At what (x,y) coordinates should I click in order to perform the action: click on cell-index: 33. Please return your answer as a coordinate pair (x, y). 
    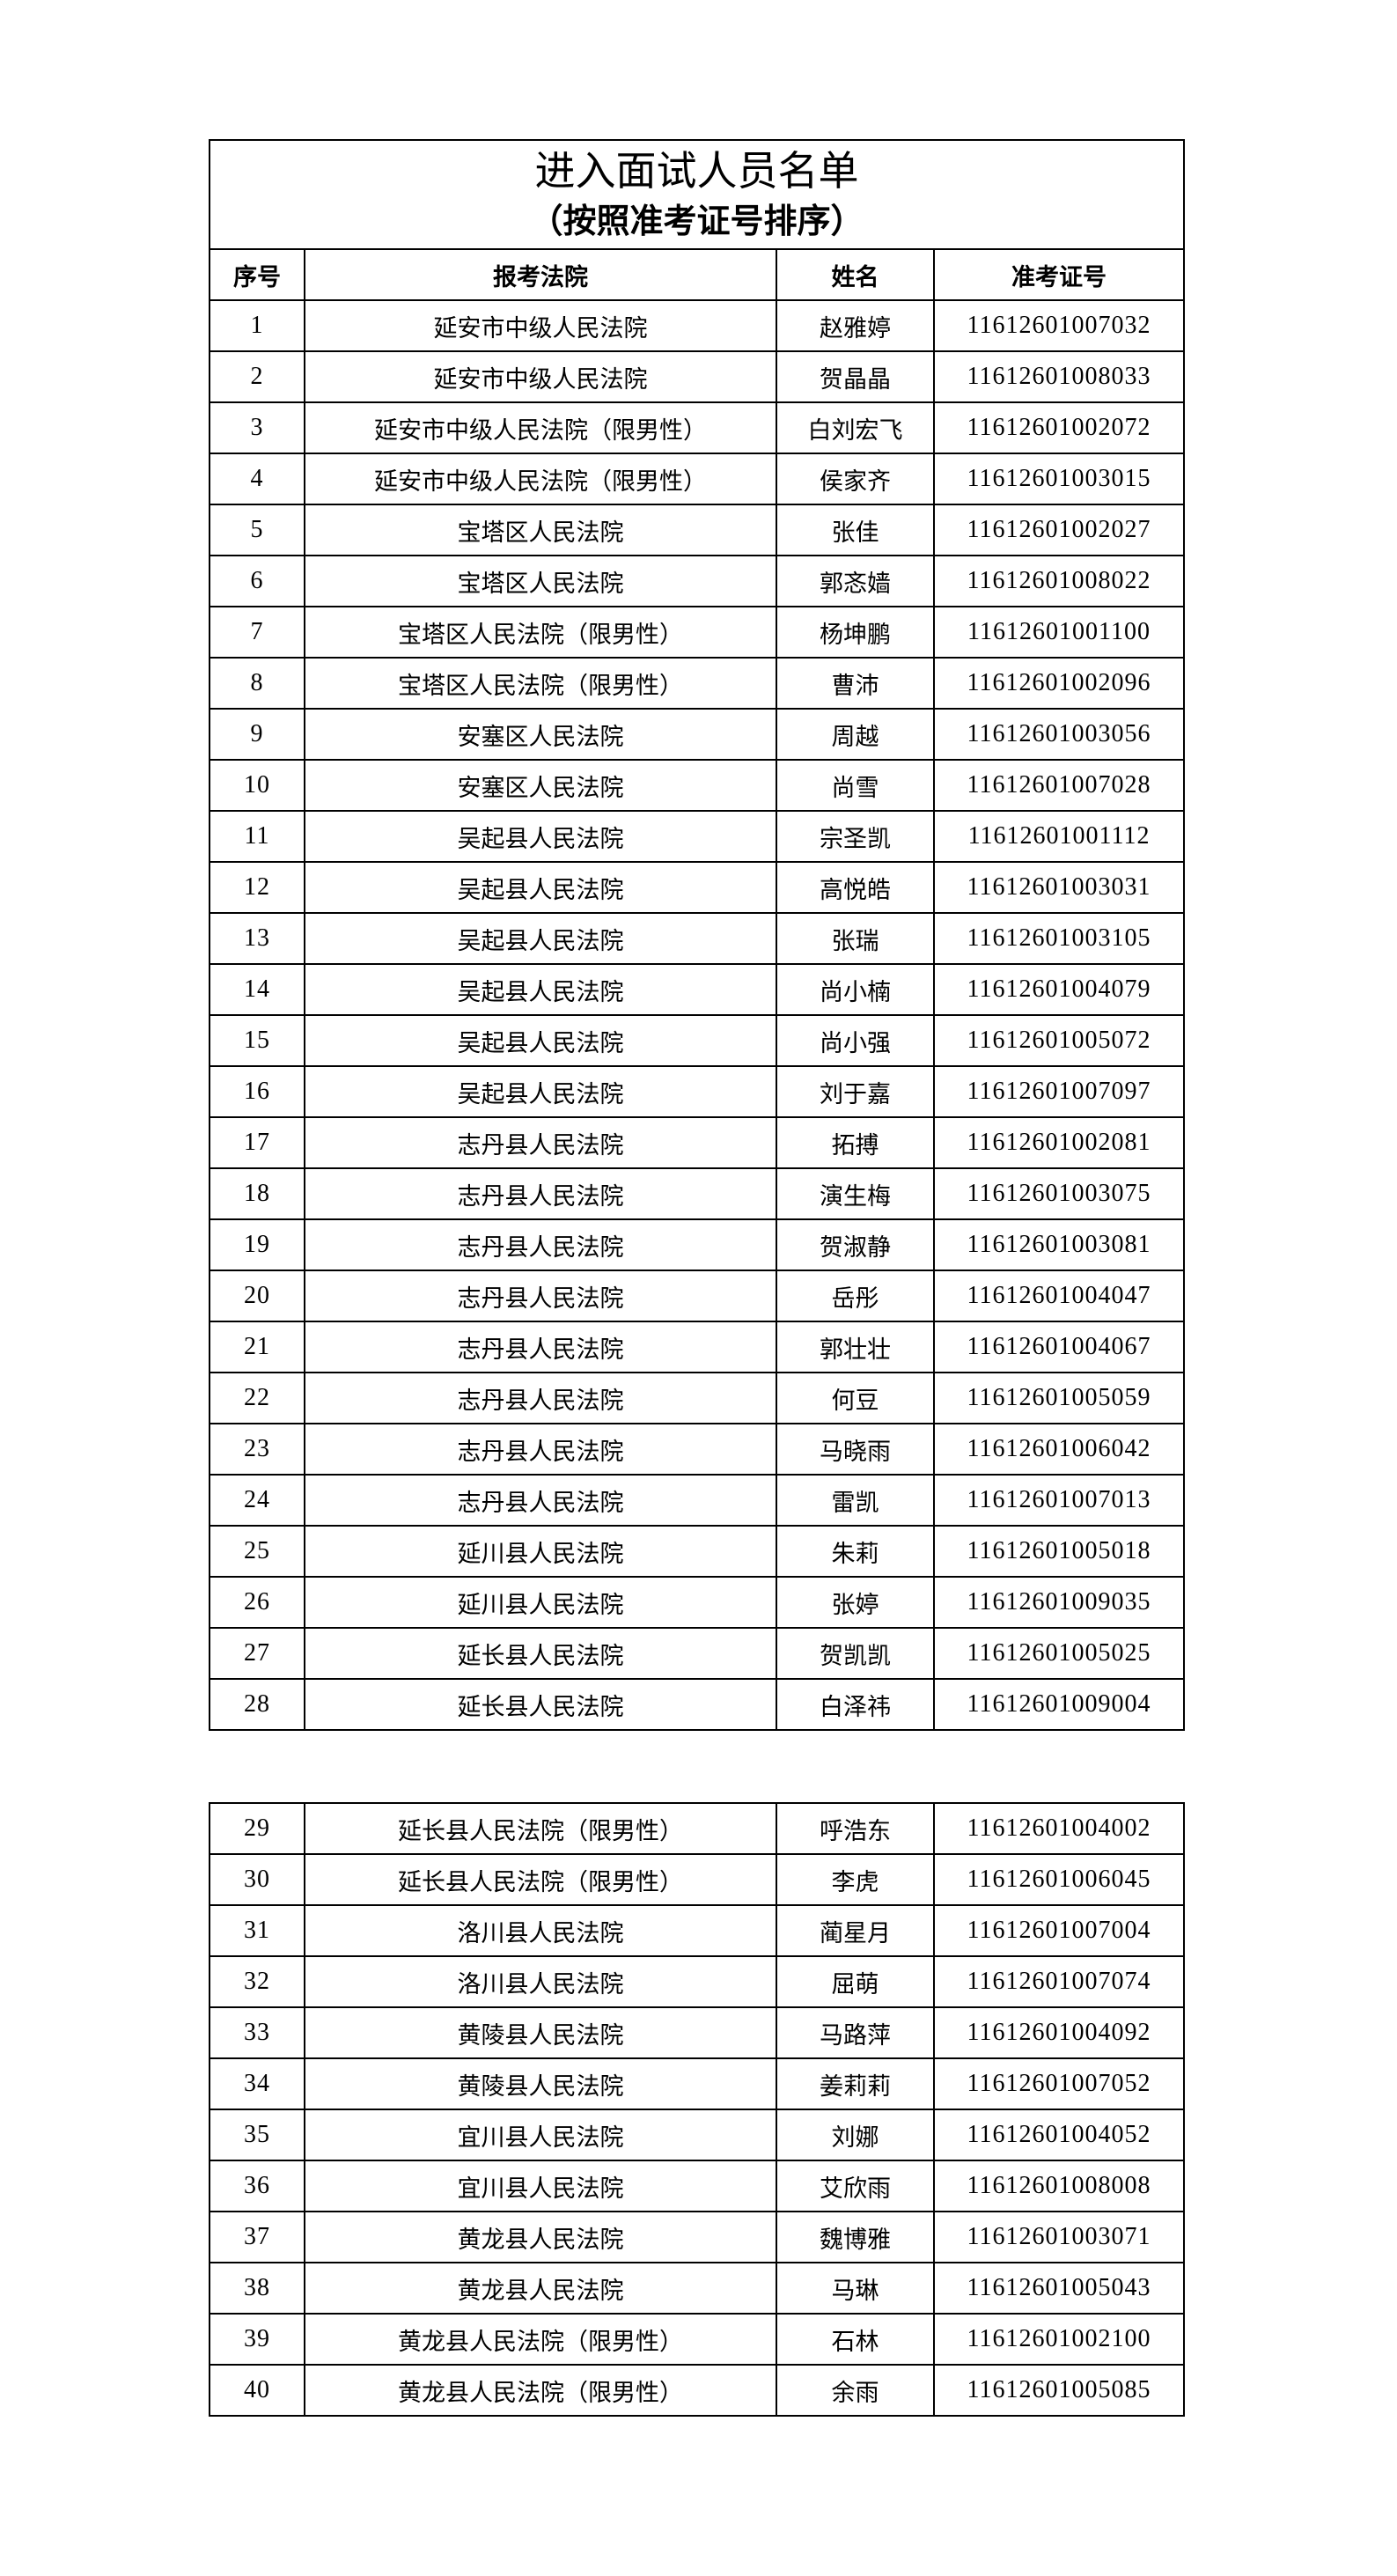
    Looking at the image, I should click on (257, 2033).